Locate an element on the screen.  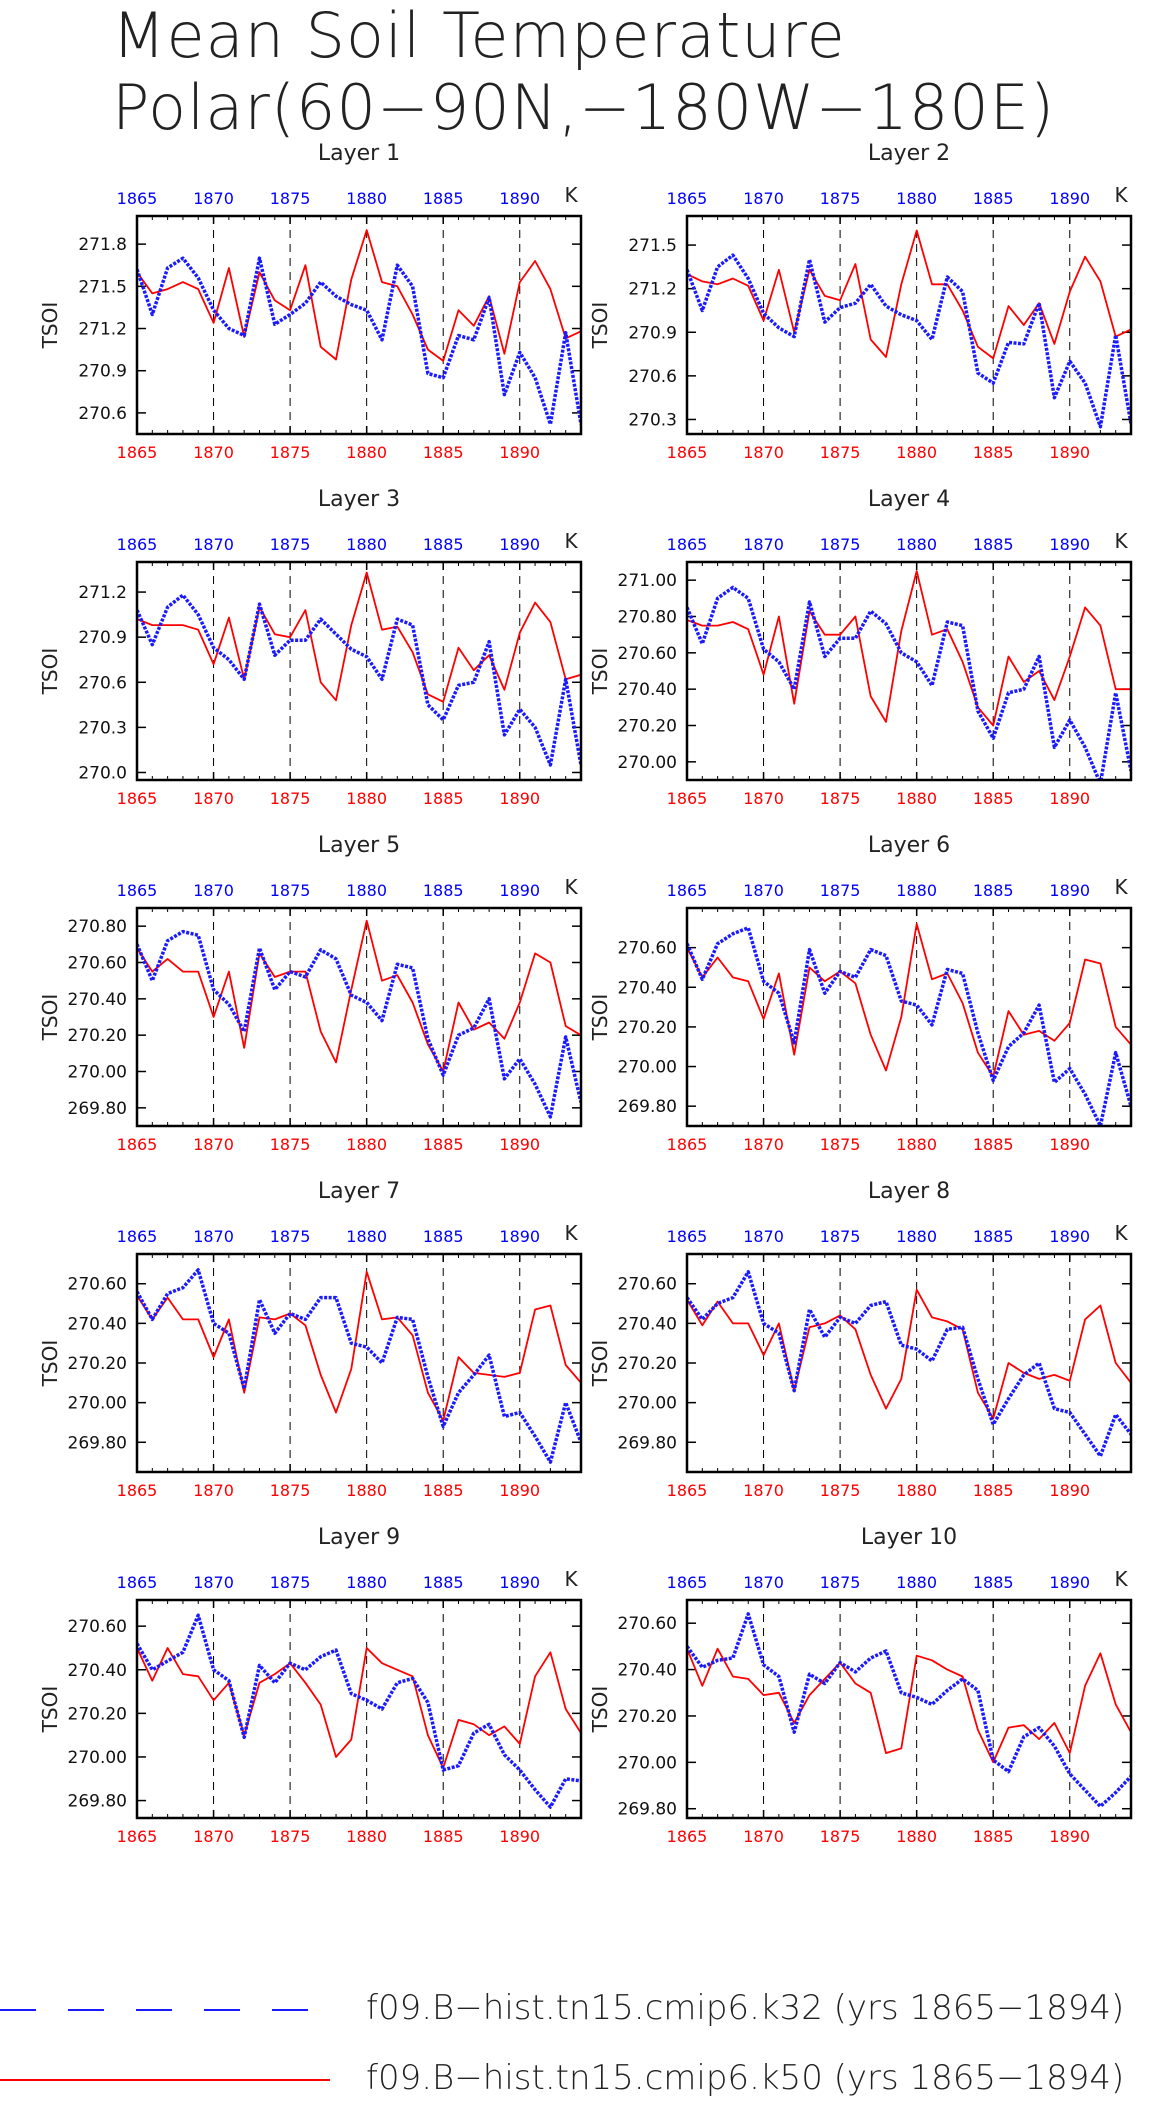
y-tick-label: 270.9 is located at coordinates (652, 333).